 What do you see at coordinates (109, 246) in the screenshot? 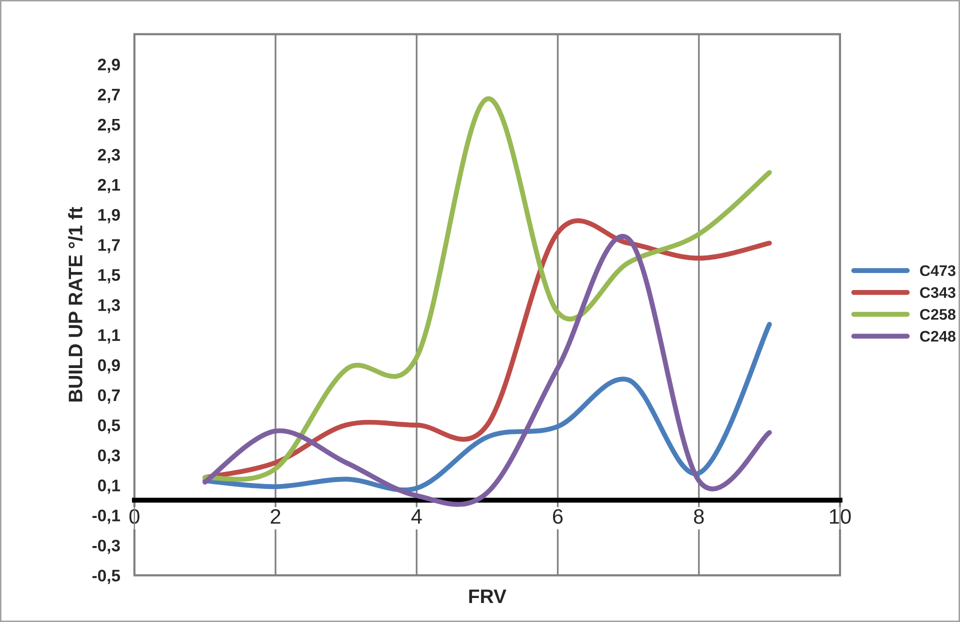
I see `y-tick-label: 1,7` at bounding box center [109, 246].